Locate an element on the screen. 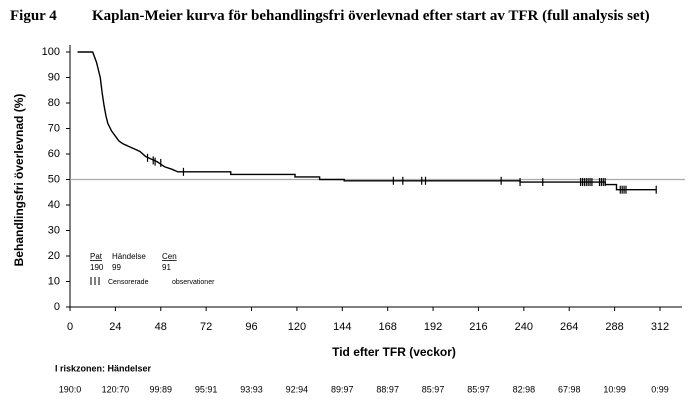 Image resolution: width=689 pixels, height=407 pixels. risk-value: 120:70 is located at coordinates (116, 389).